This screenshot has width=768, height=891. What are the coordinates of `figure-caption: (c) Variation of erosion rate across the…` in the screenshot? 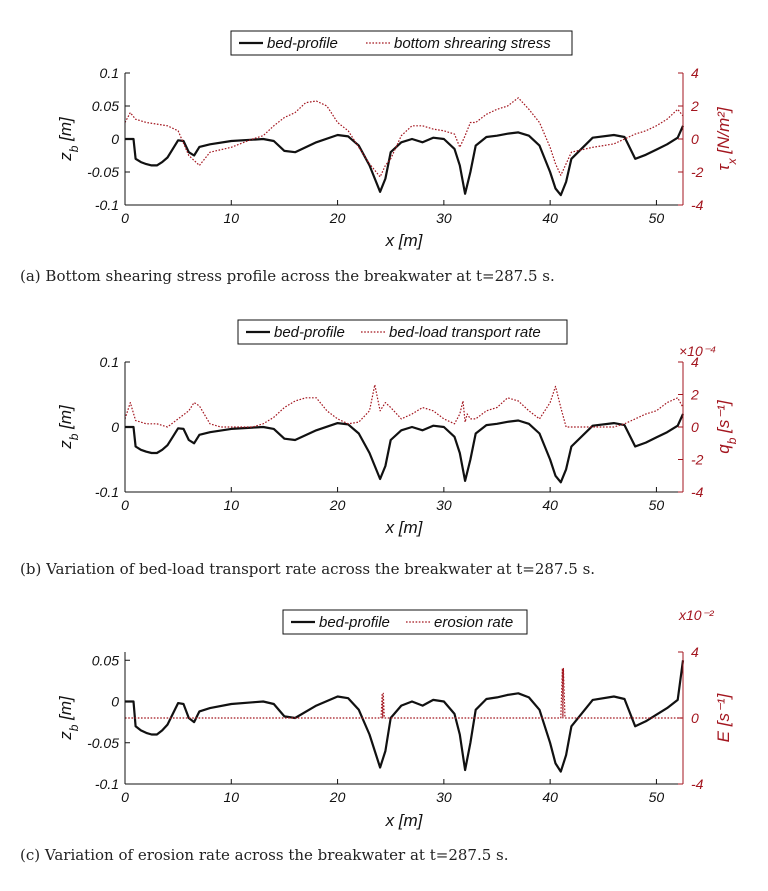 It's located at (264, 855).